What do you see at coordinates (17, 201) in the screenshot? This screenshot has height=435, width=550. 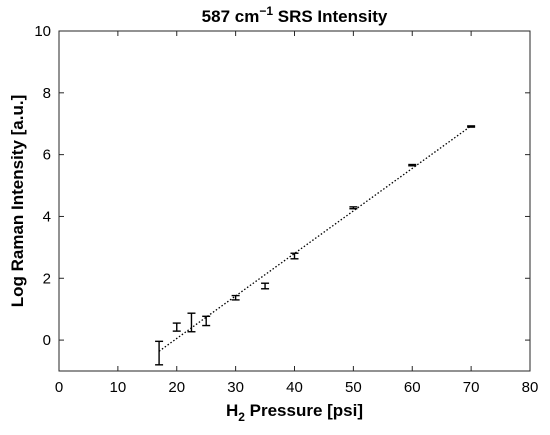 I see `y-axis-label: Log Raman Intensity [a.u.]` at bounding box center [17, 201].